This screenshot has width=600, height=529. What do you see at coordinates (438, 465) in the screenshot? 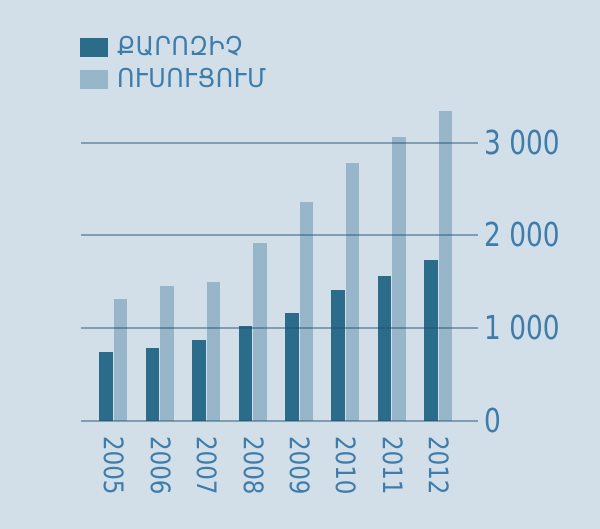
I see `x-axis-label: 2012` at bounding box center [438, 465].